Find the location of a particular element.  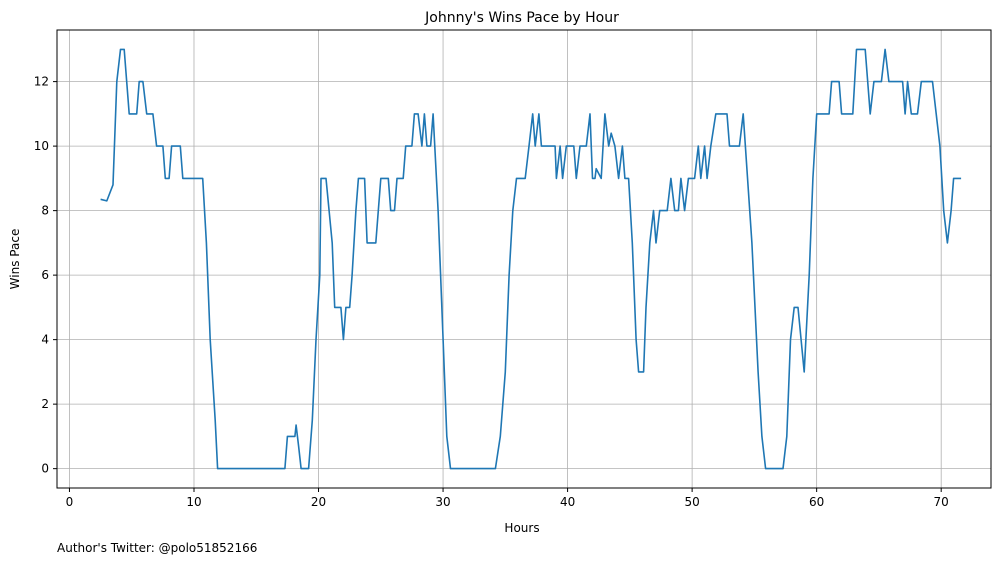

x-tick-label: 0 is located at coordinates (70, 502).